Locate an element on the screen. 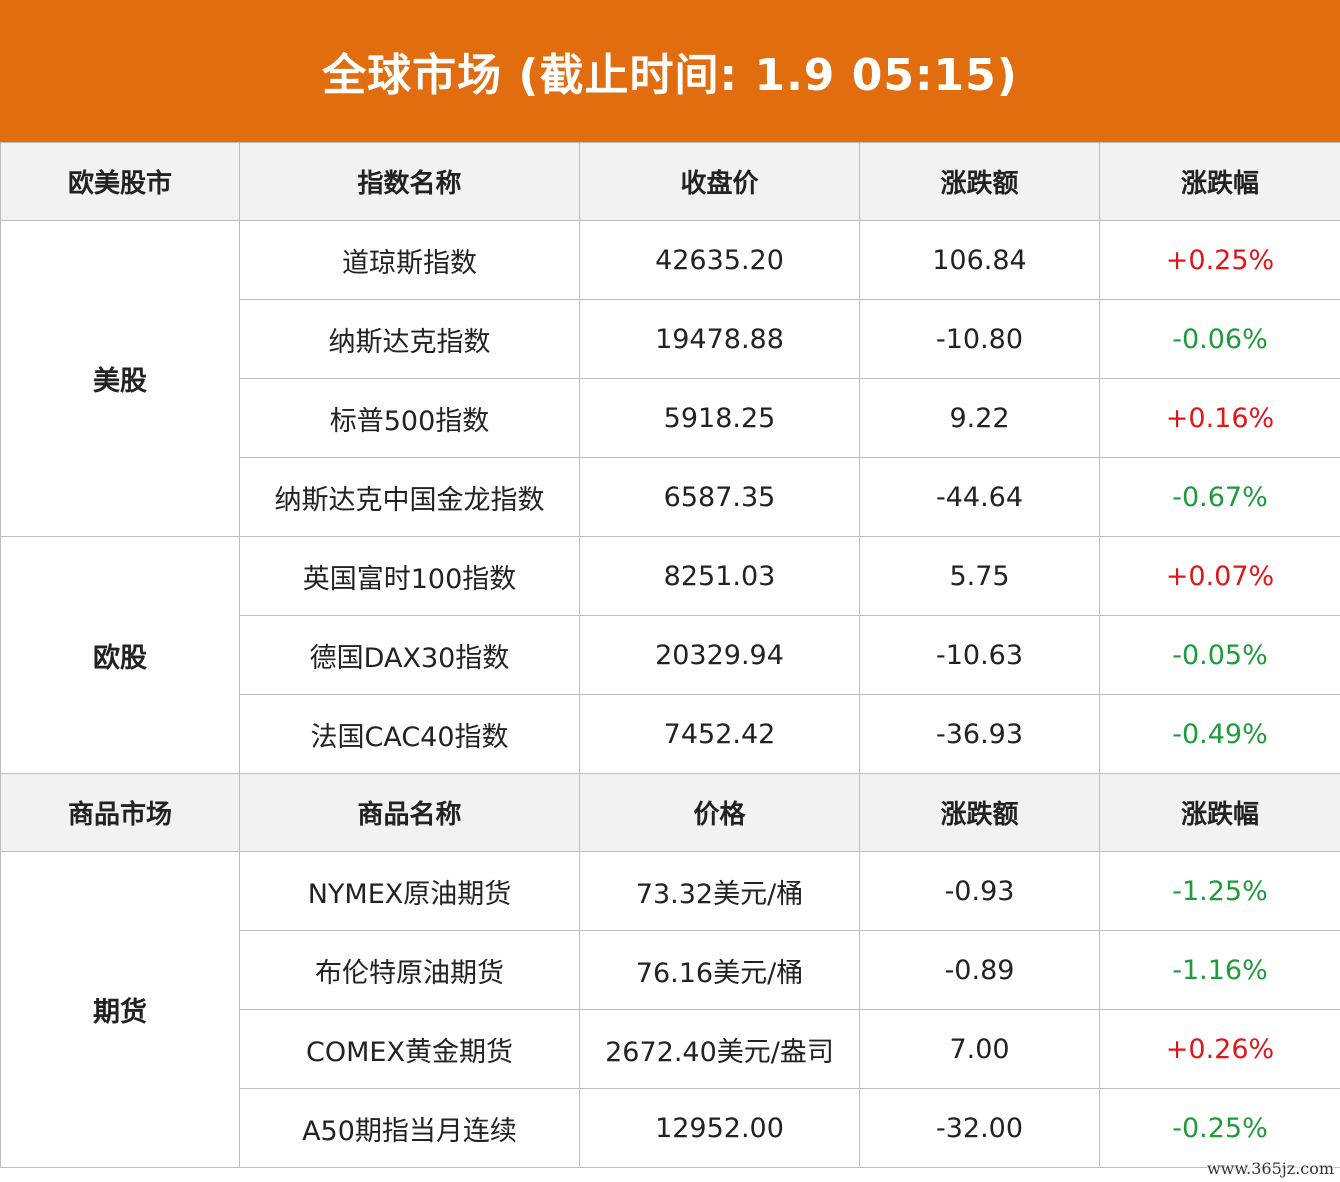 The height and width of the screenshot is (1182, 1340). header-row: 欧美股市 指数名称 收盘价 涨跌额 涨跌幅 is located at coordinates (670, 181).